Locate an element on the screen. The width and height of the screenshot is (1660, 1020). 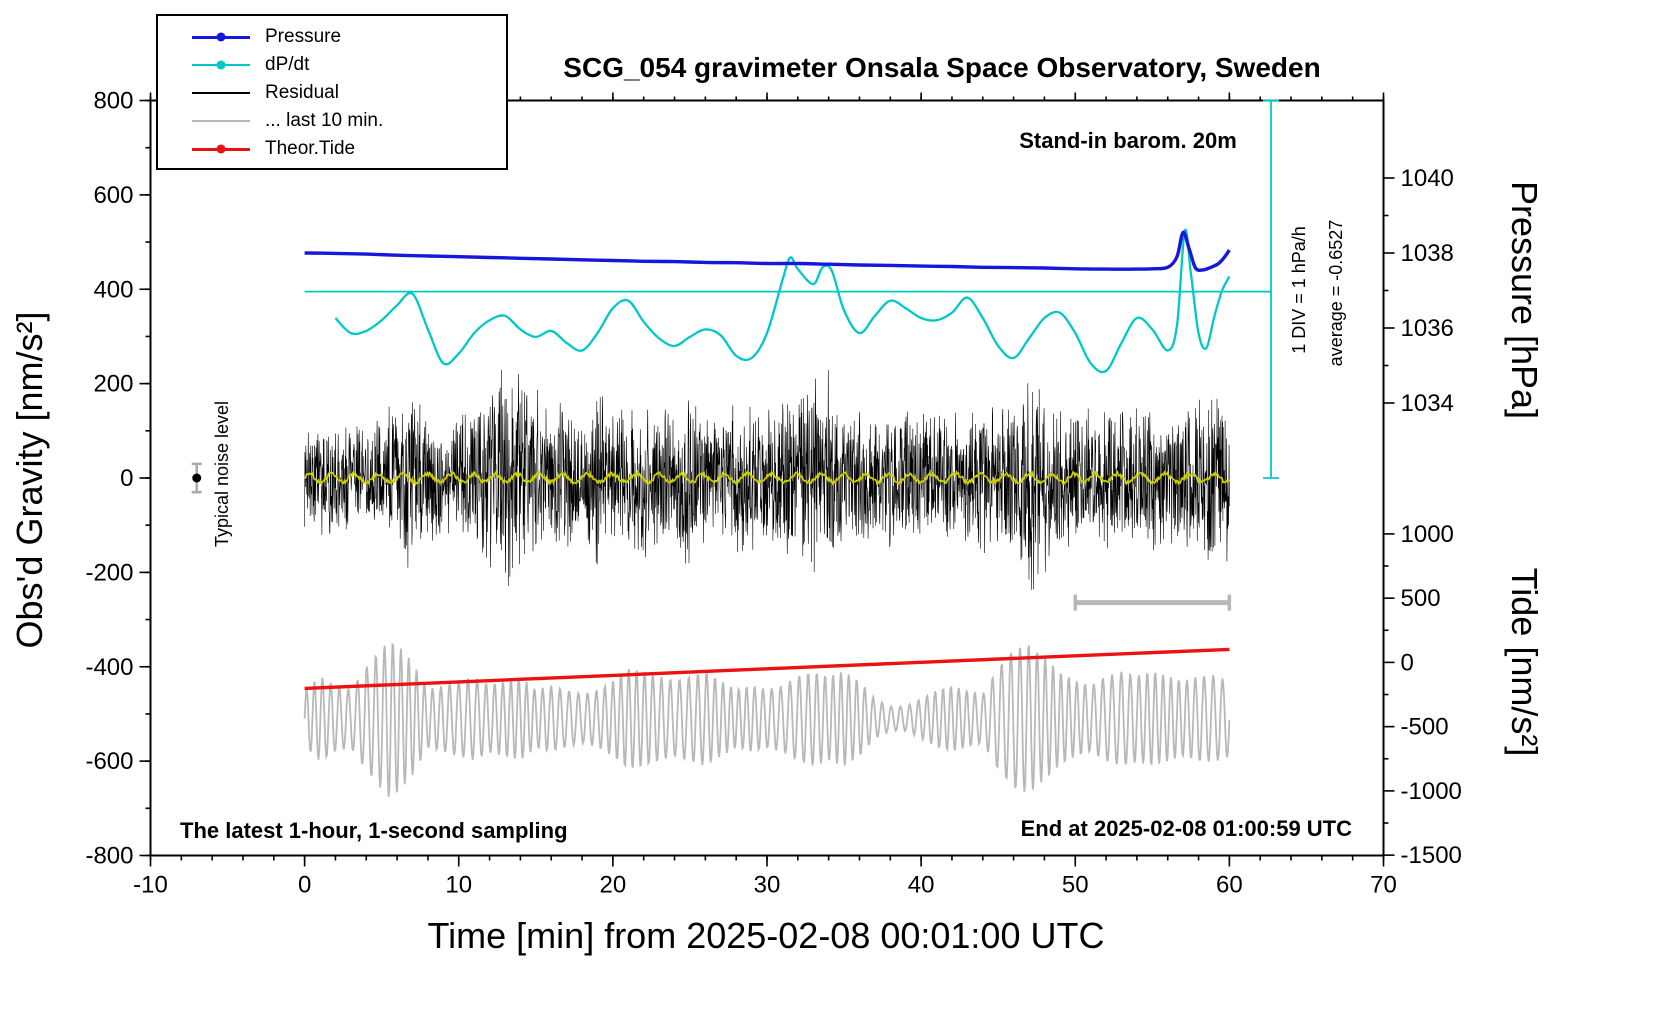
residual-line is located at coordinates (767, 479).